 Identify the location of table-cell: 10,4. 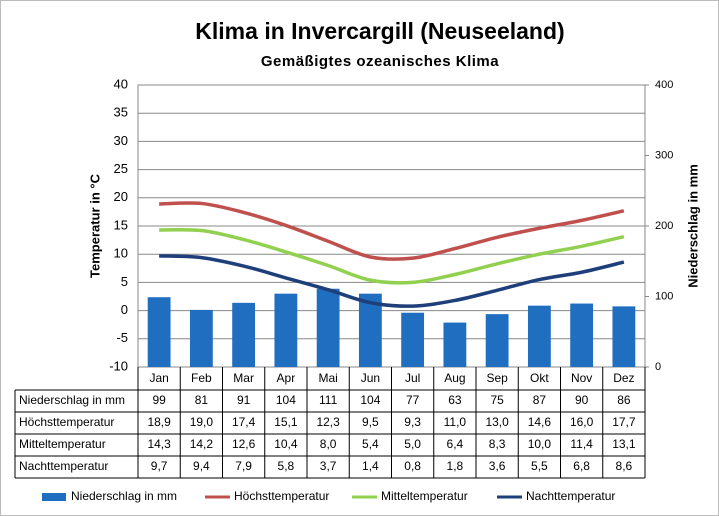
(286, 444).